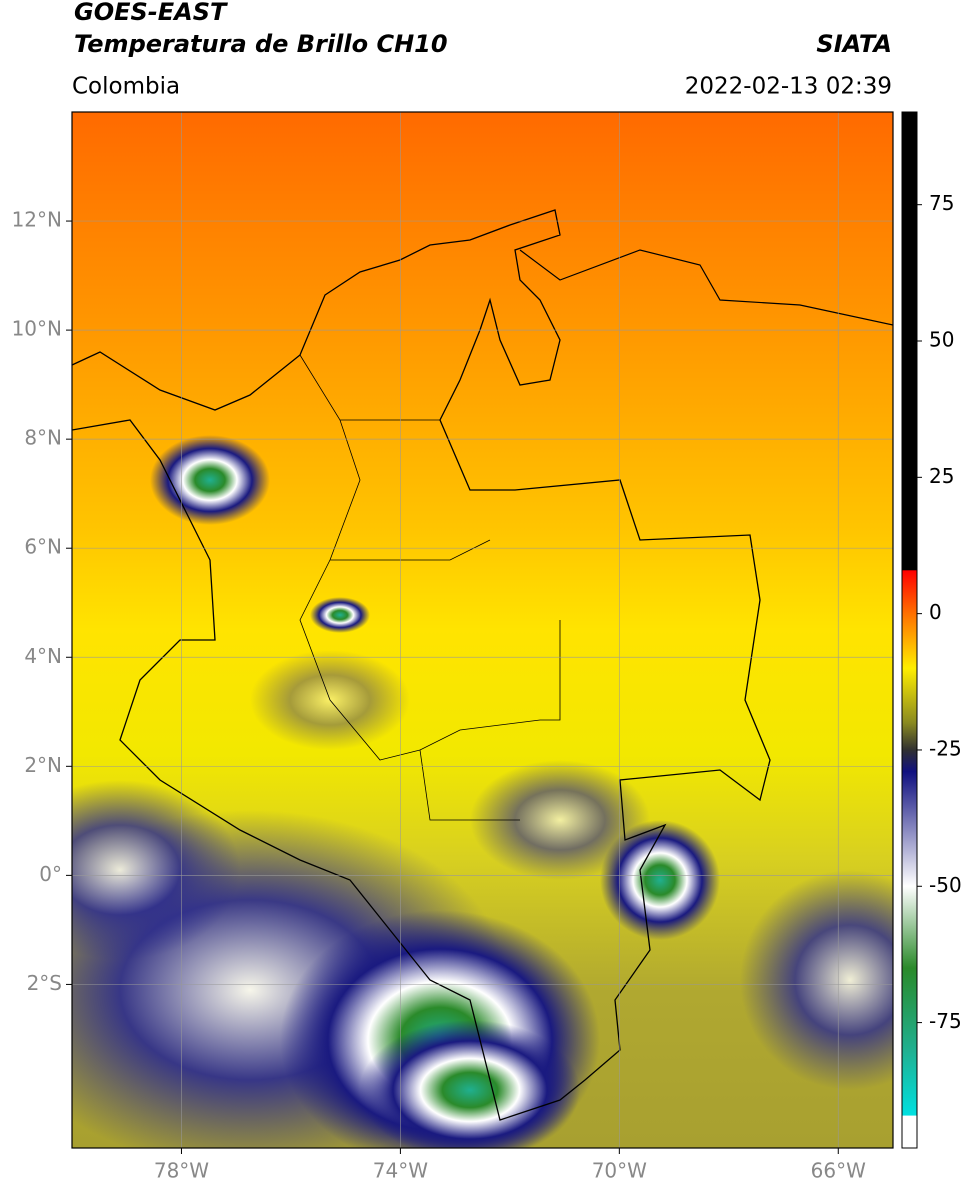  Describe the element at coordinates (37, 220) in the screenshot. I see `y-tick-label: 12°N` at that location.